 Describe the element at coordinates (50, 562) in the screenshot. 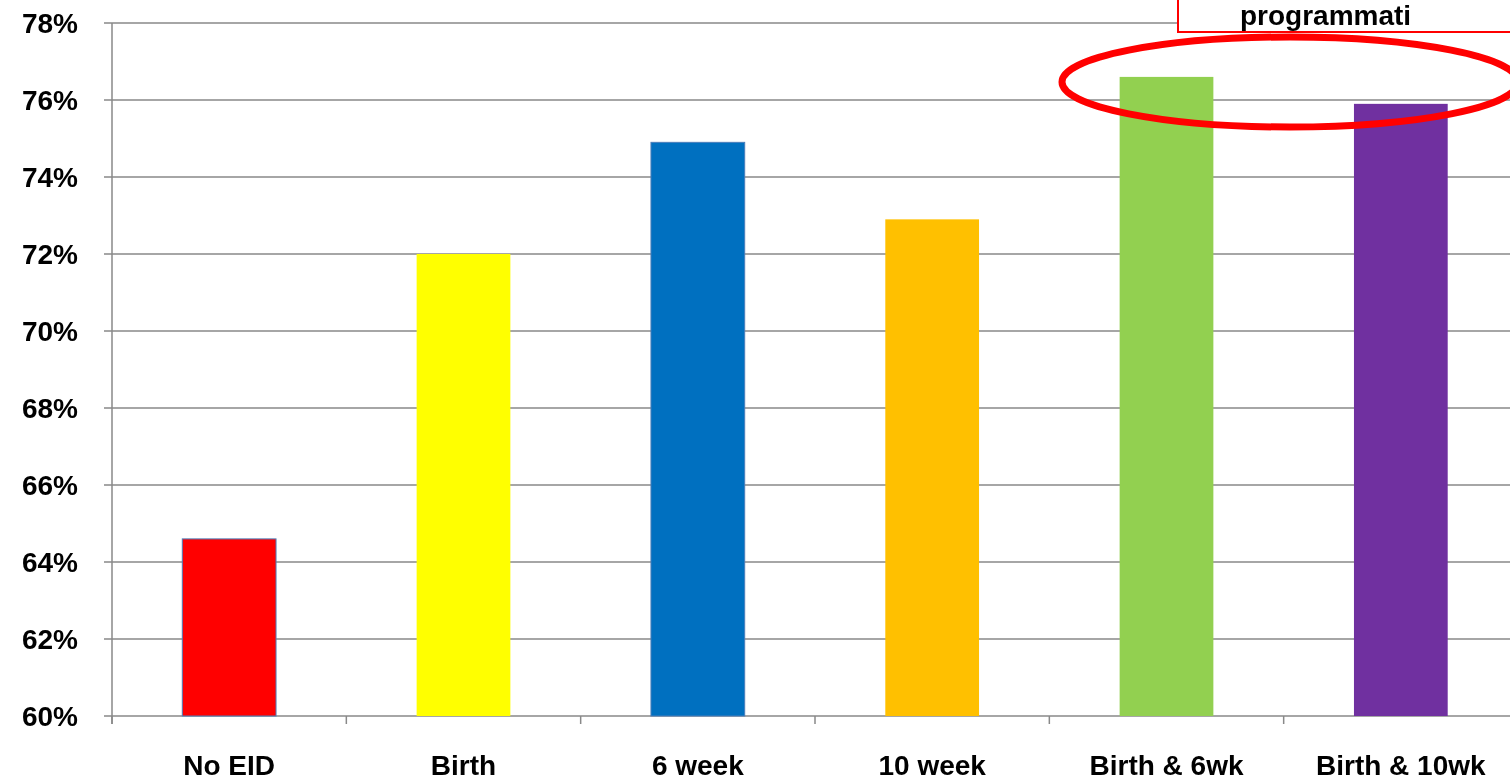

I see `y-tick-label: 64%` at that location.